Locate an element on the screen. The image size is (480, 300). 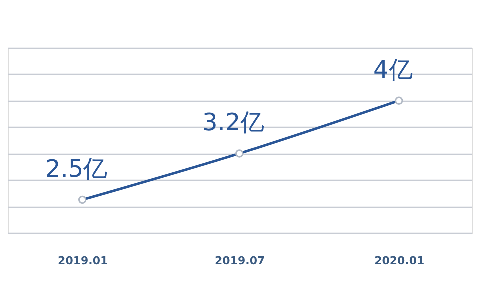
x-tick-label: 2019.01 is located at coordinates (83, 261).